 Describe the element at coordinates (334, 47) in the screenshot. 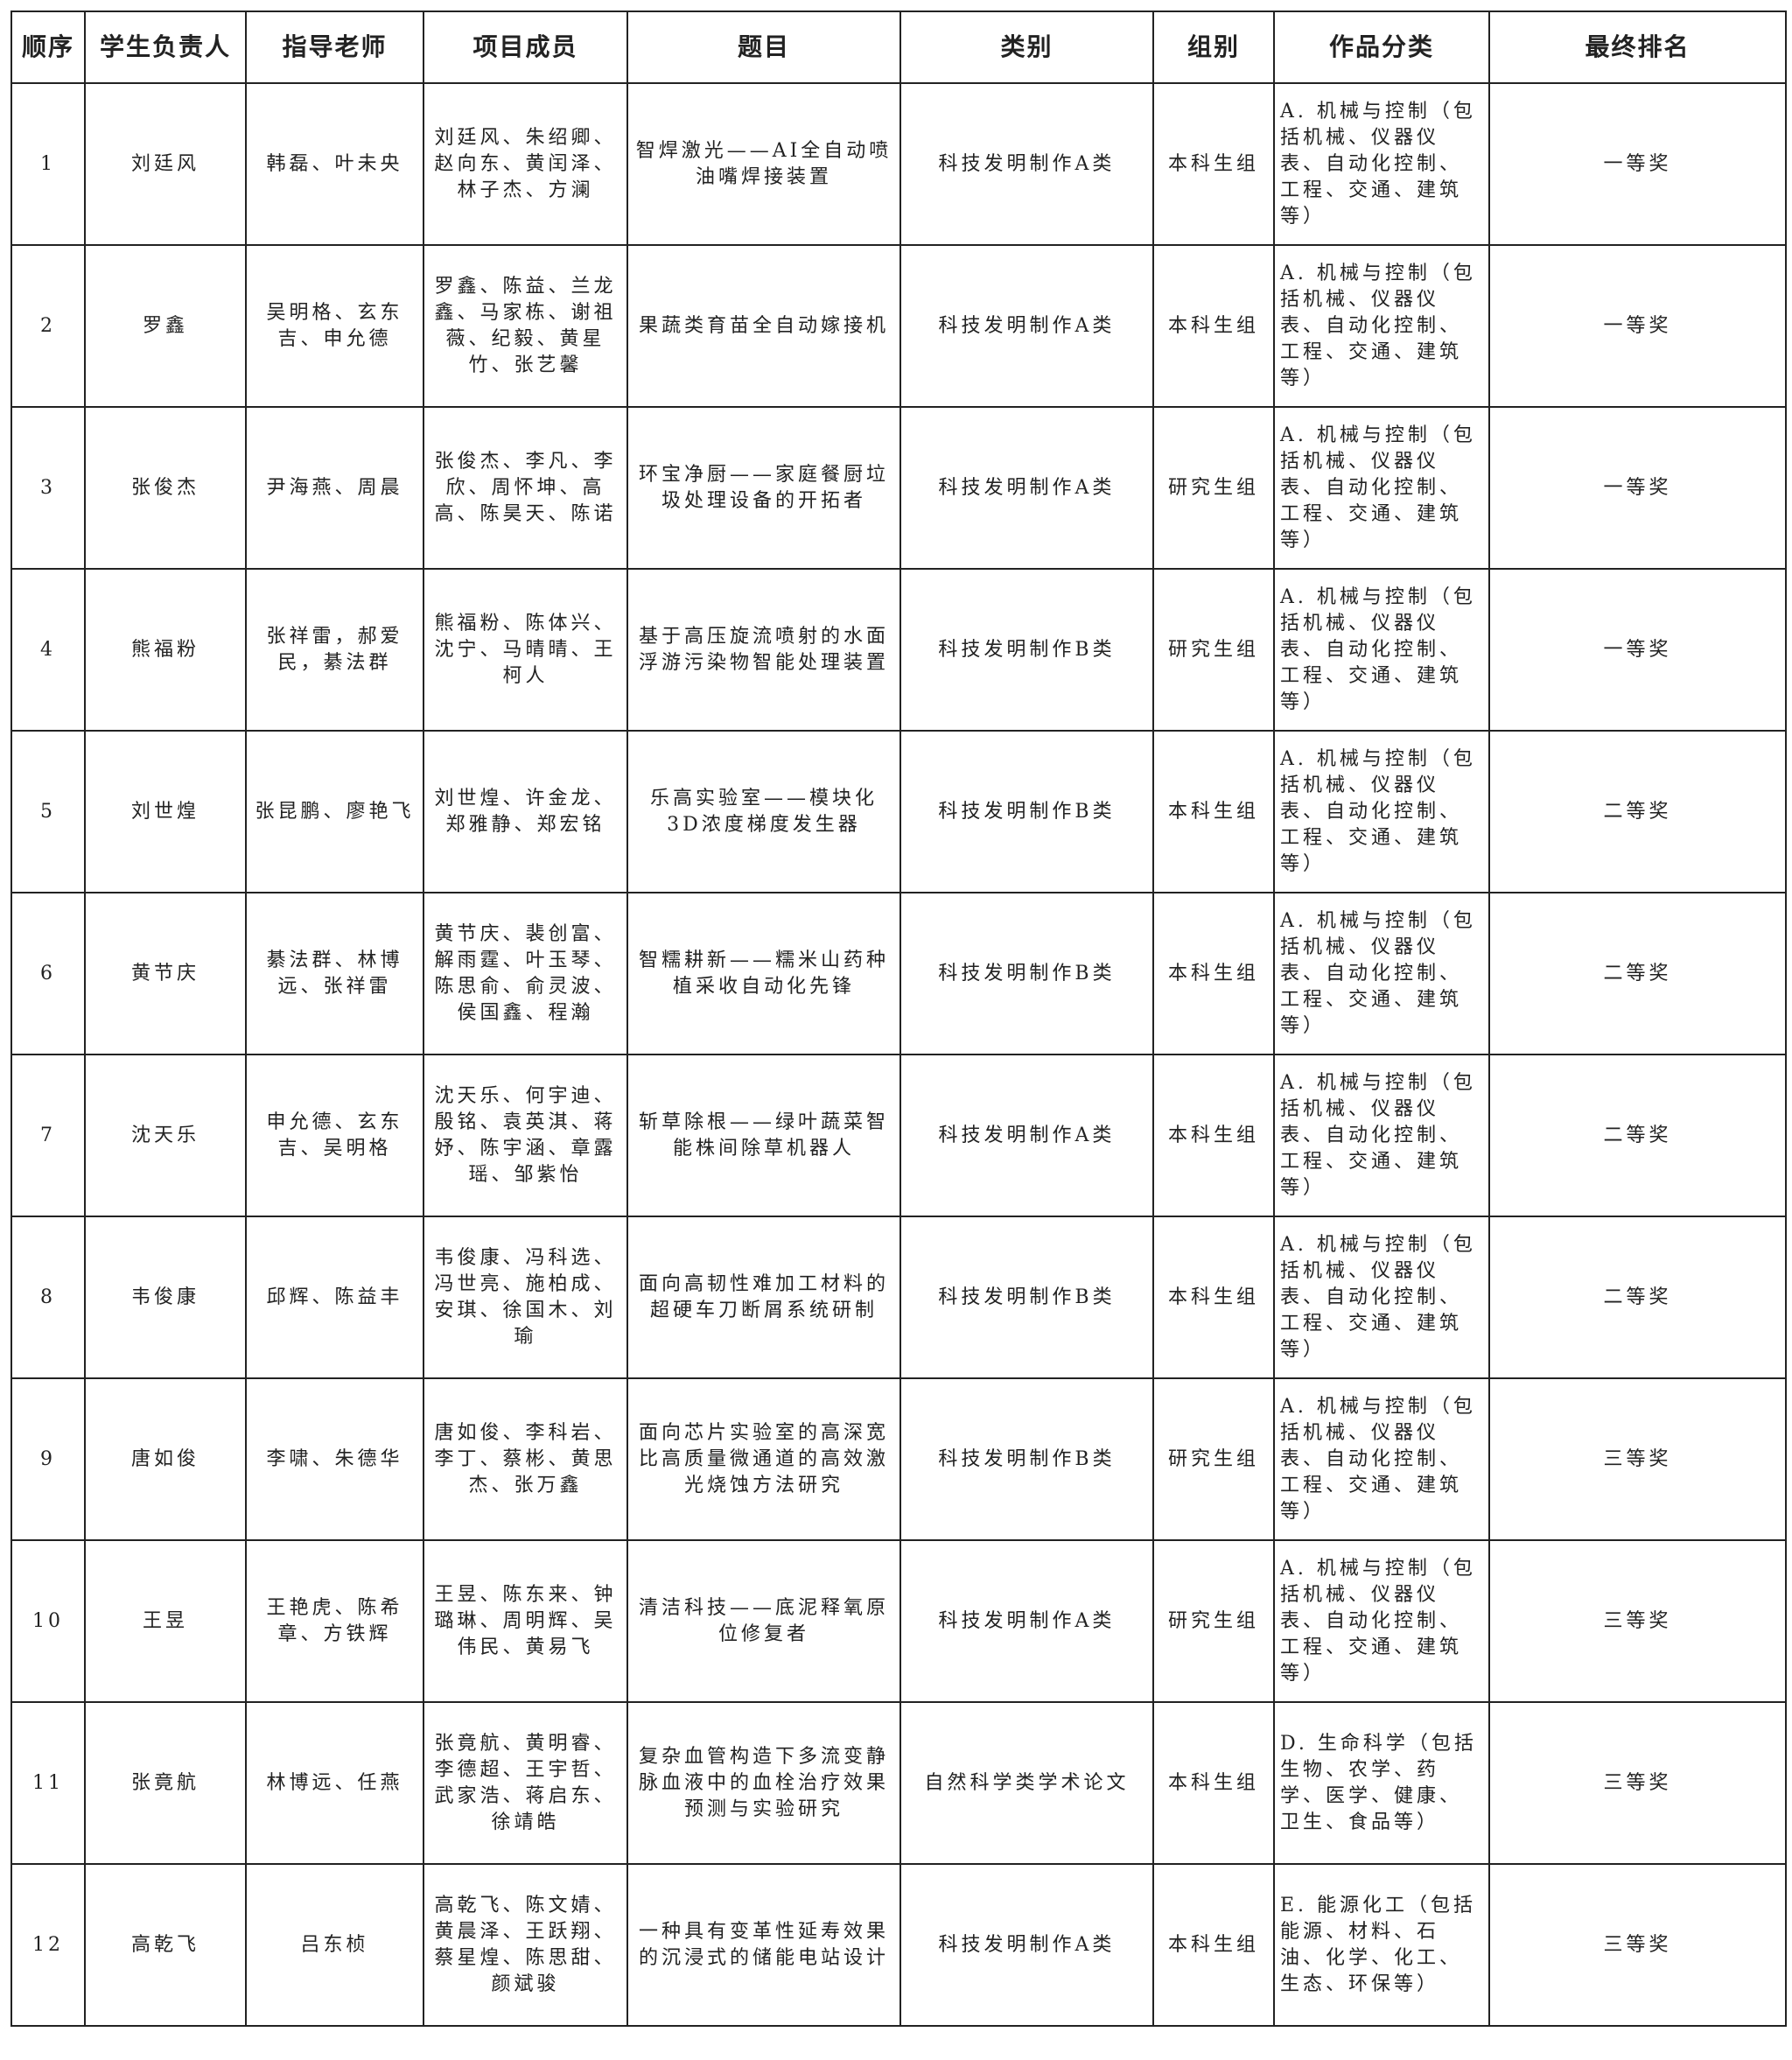

I see `header-advisors: 指导老师` at that location.